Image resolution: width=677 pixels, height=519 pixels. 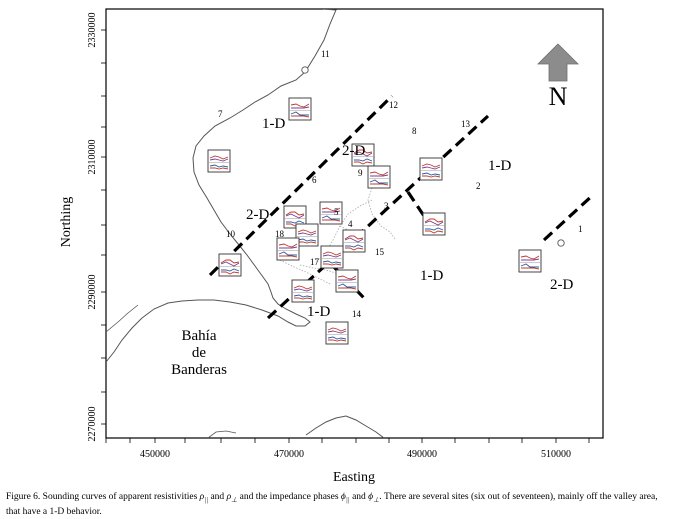 I want to click on y-tick-labels: 2330000 2310000 2290000 2270000, so click(x=92, y=227).